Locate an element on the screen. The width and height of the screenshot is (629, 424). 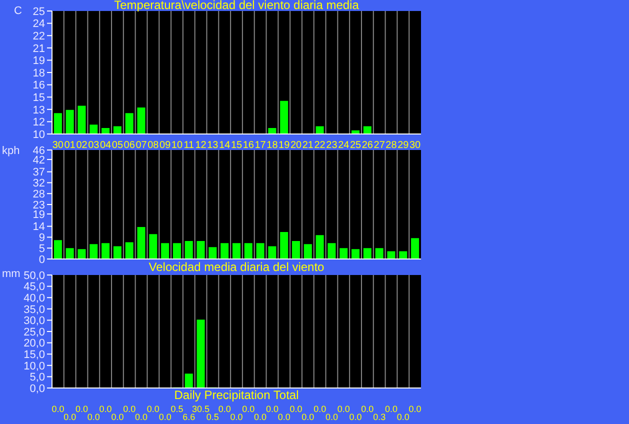
y-tick-label: 25 is located at coordinates (38, 12).